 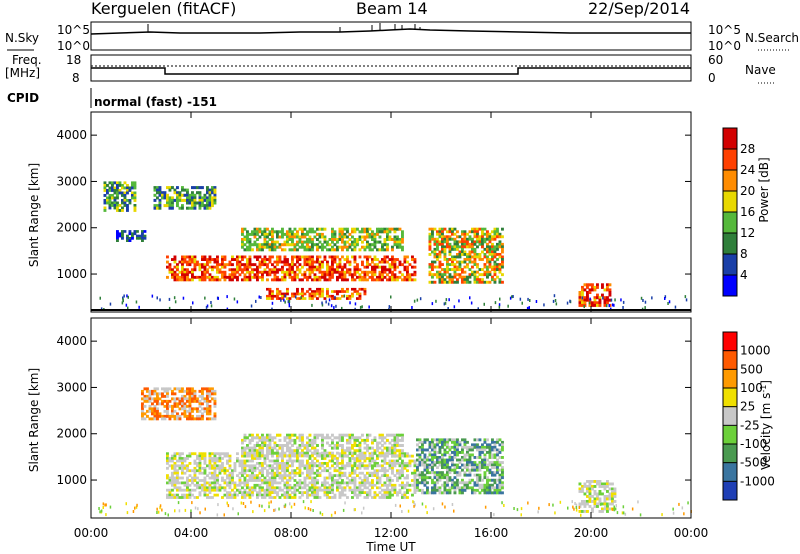 What do you see at coordinates (34, 420) in the screenshot?
I see `velocity-y-label: Slant Range [km]` at bounding box center [34, 420].